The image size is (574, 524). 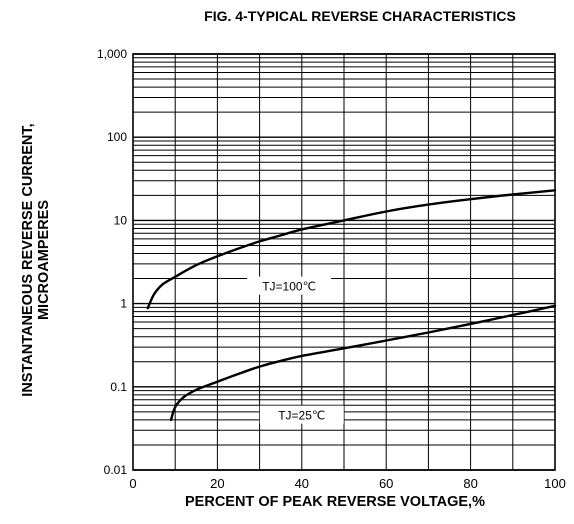 What do you see at coordinates (28, 260) in the screenshot?
I see `y-axis-label-line1: INSTANTANEOUS REVERSE CURRENT,` at bounding box center [28, 260].